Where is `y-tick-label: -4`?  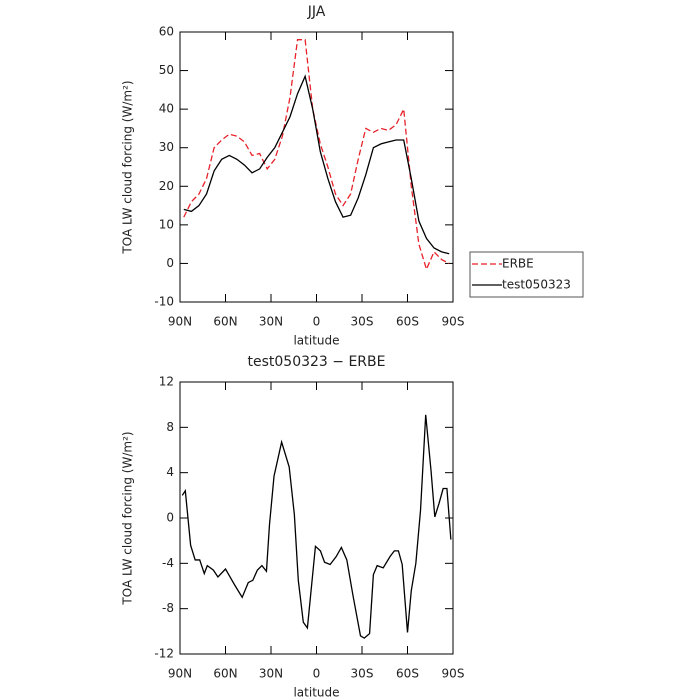 y-tick-label: -4 is located at coordinates (168, 563).